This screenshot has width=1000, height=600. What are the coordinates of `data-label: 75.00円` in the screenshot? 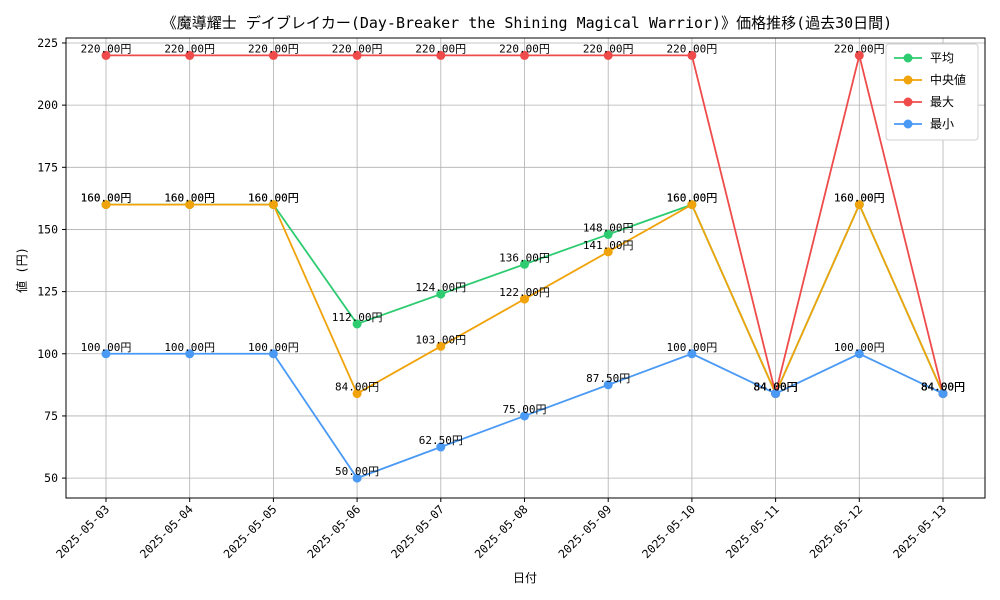 It's located at (524, 409).